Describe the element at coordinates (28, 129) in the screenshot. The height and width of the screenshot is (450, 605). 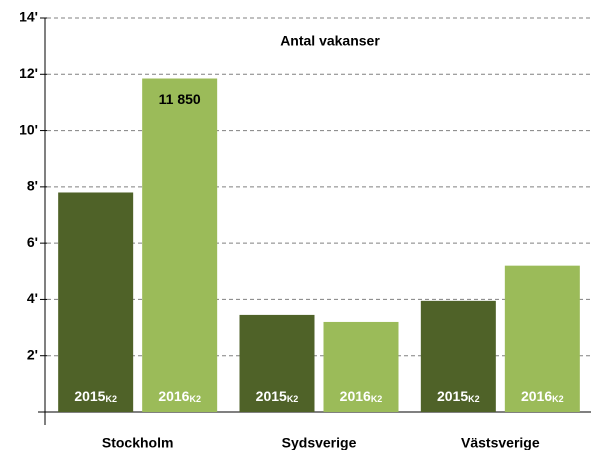
I see `y-tick-label: 10'` at that location.